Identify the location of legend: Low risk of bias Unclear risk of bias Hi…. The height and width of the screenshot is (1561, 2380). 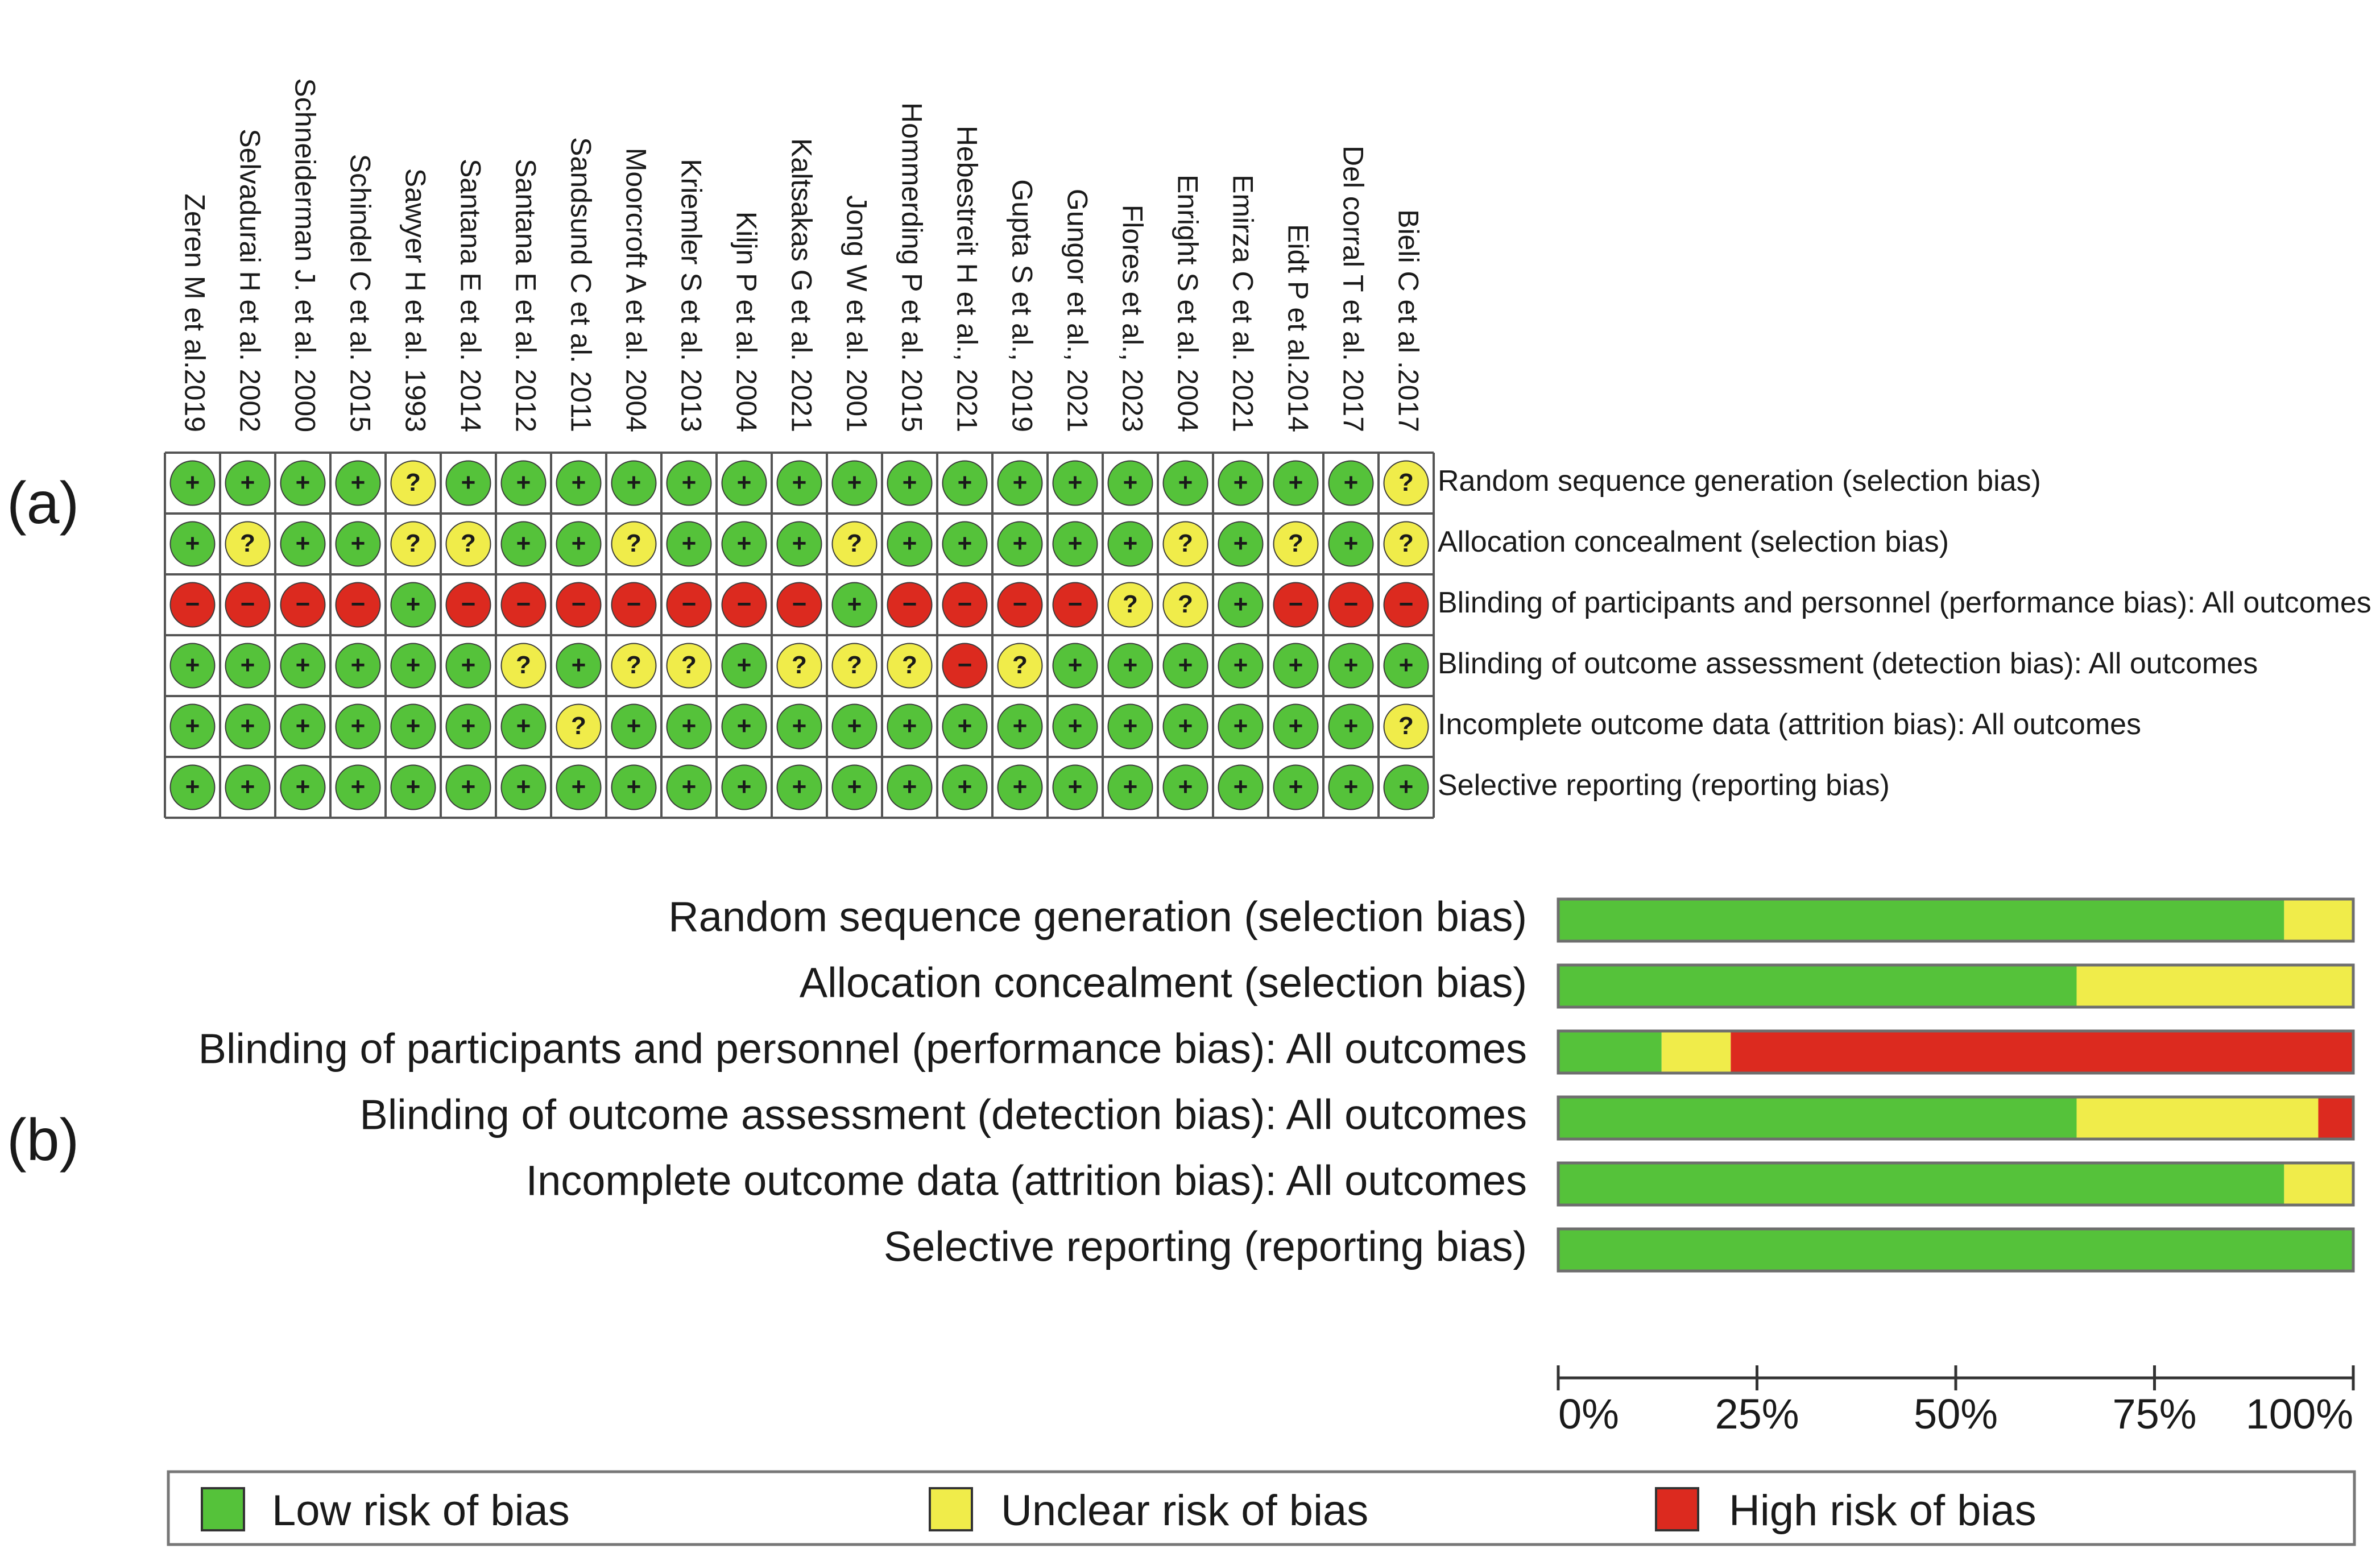
(1261, 1508).